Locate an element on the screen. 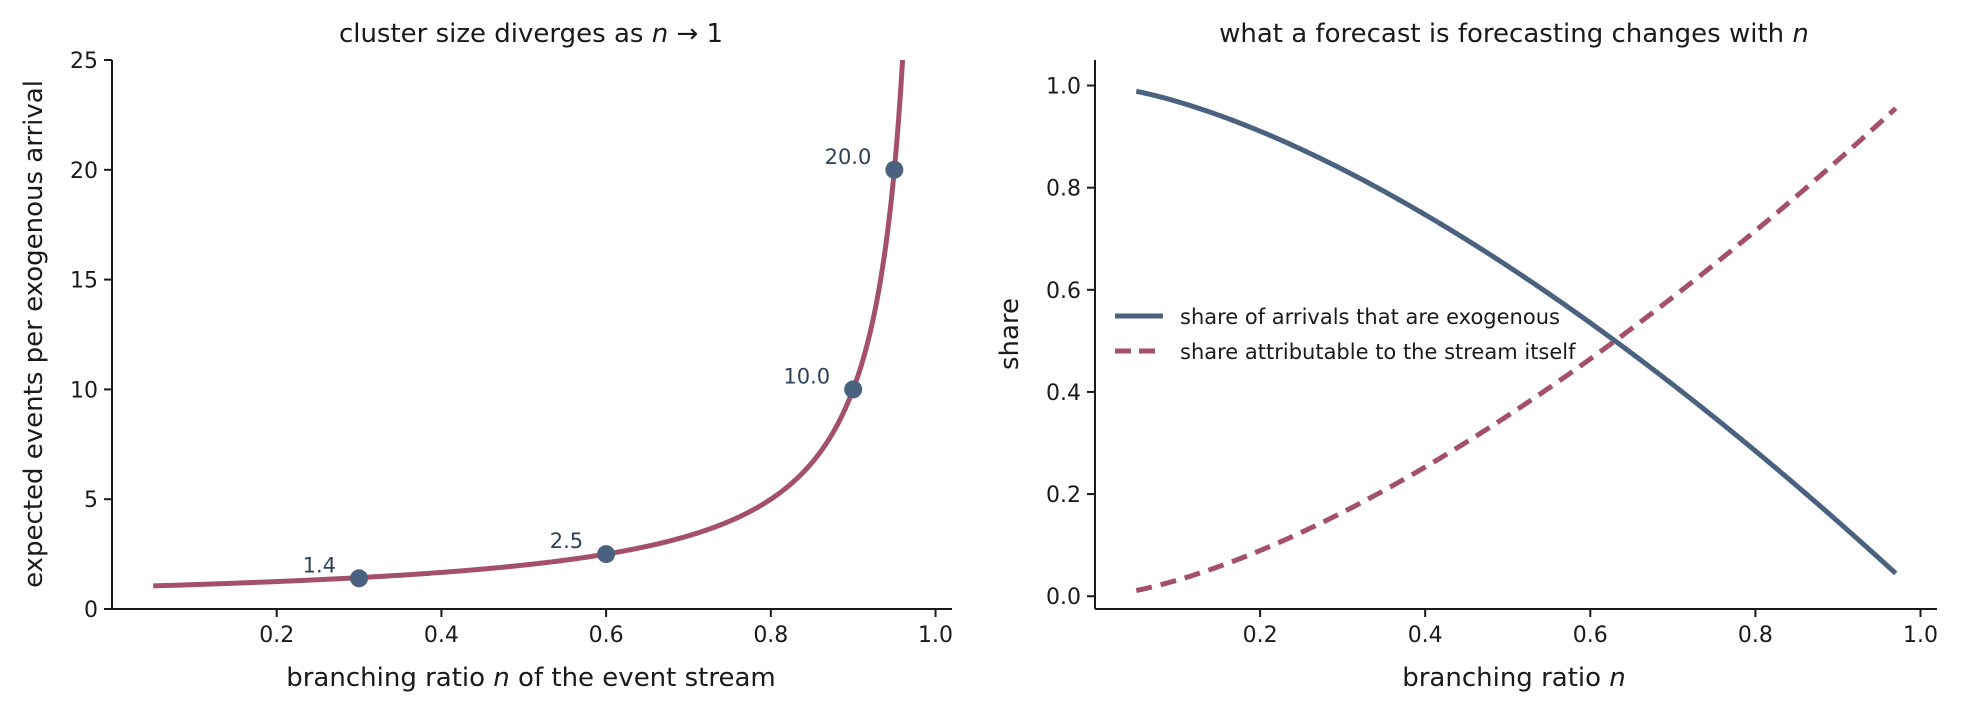 This screenshot has height=715, width=1962. y-tick-label: 0.2 is located at coordinates (1063, 495).